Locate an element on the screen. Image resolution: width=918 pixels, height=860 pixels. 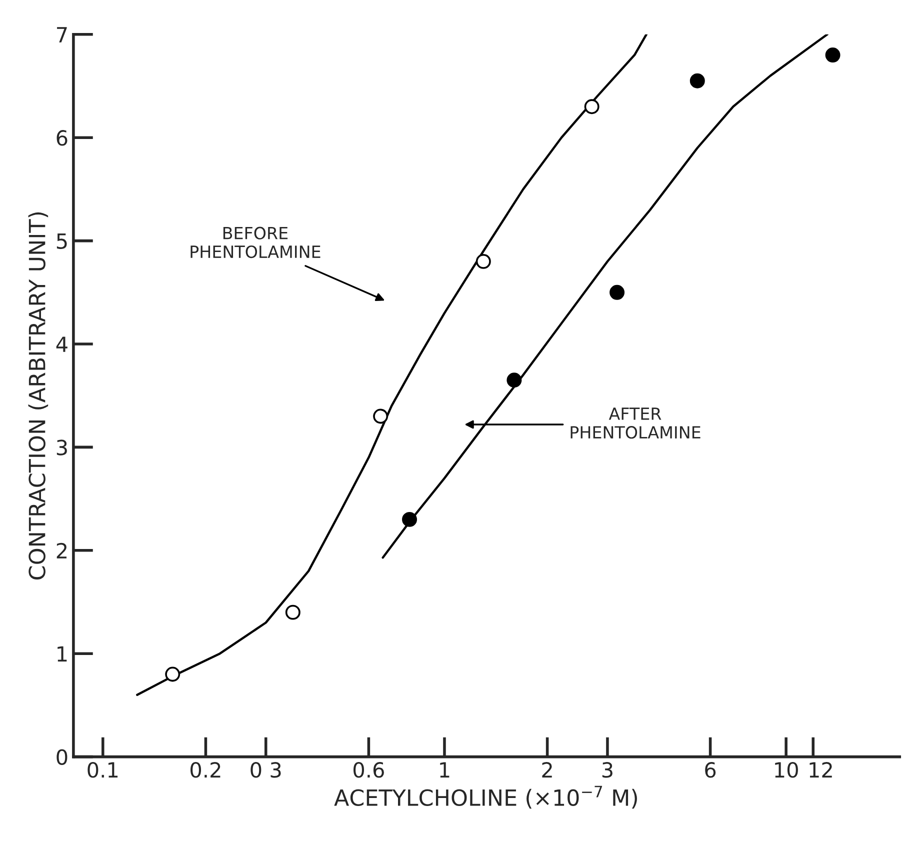
x-tick-label: 1 is located at coordinates (445, 770).